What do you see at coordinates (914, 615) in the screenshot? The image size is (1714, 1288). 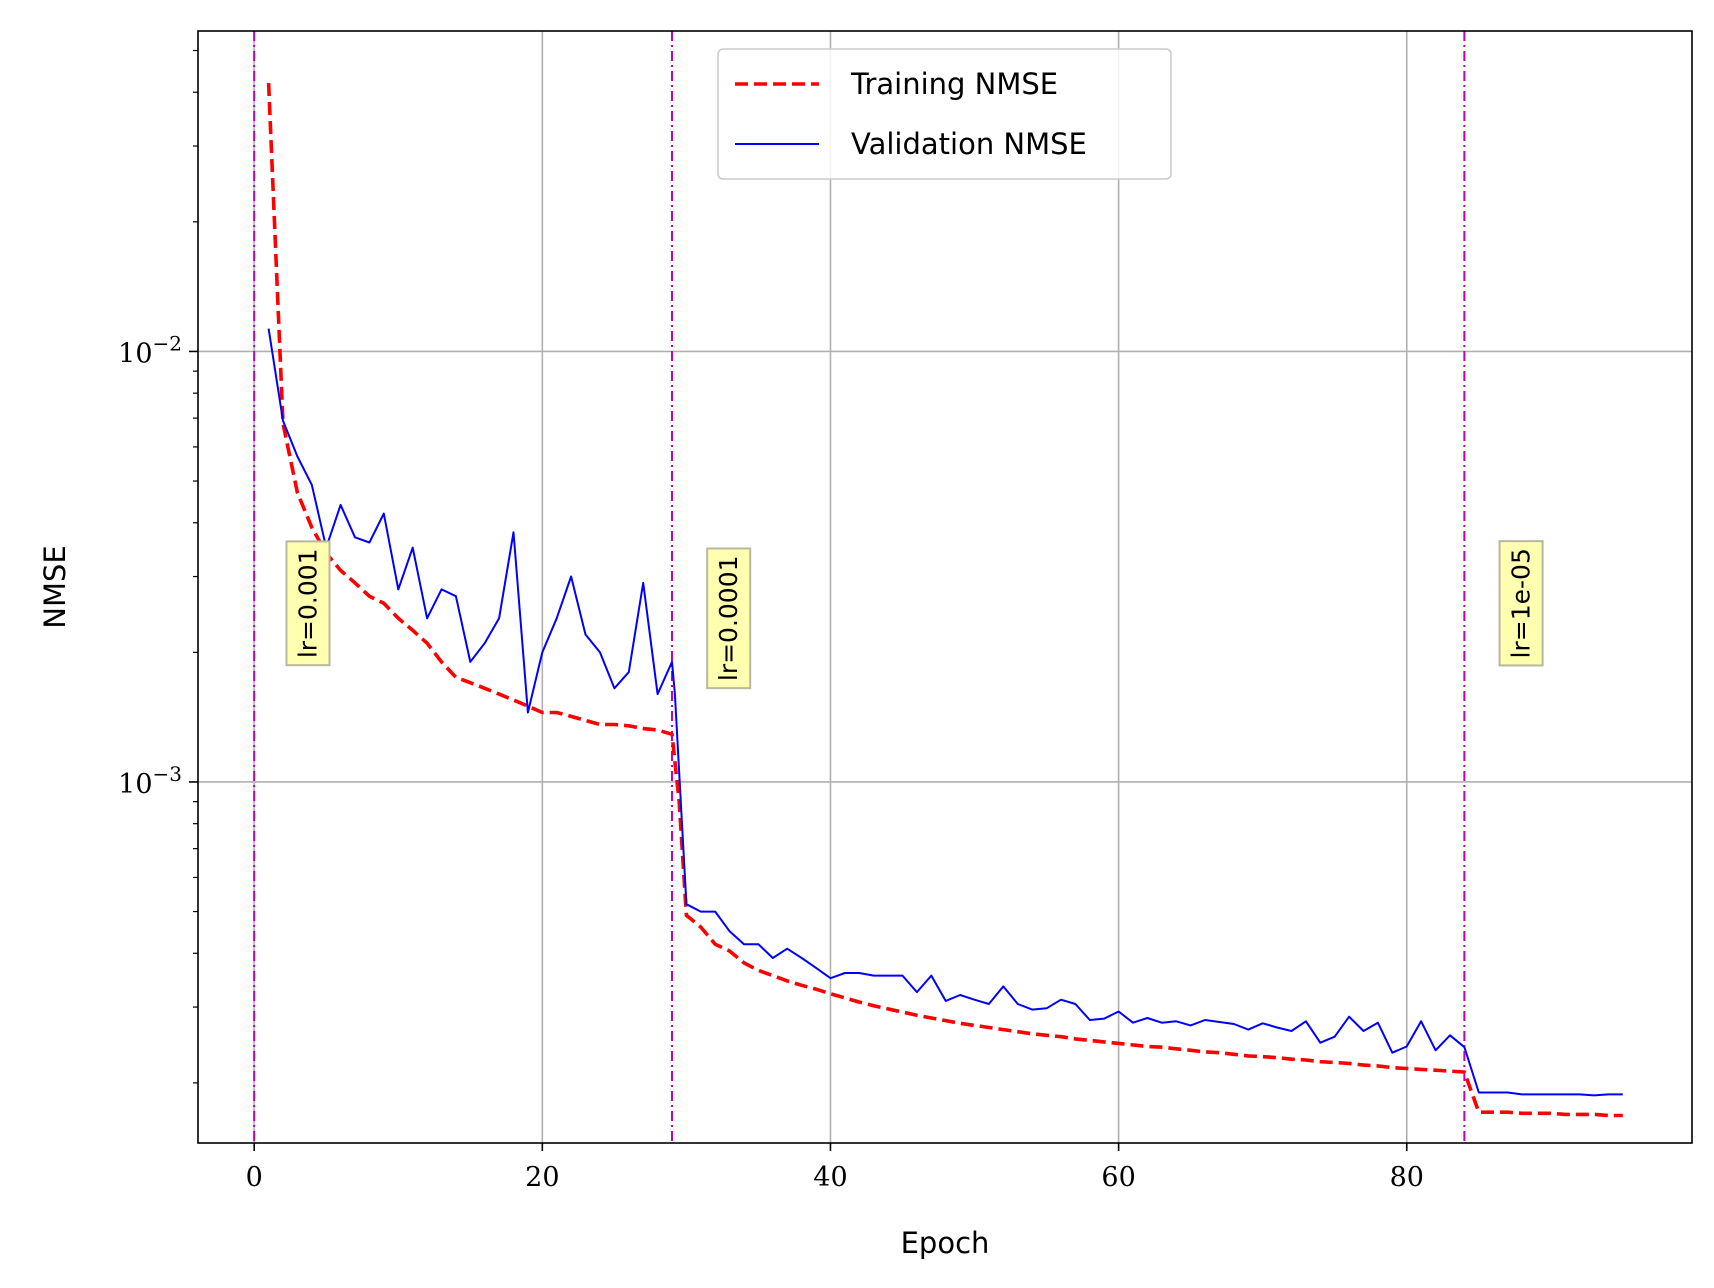 I see `lr-annotations: lr=0.001 lr=0.0001 lr=1e-05` at bounding box center [914, 615].